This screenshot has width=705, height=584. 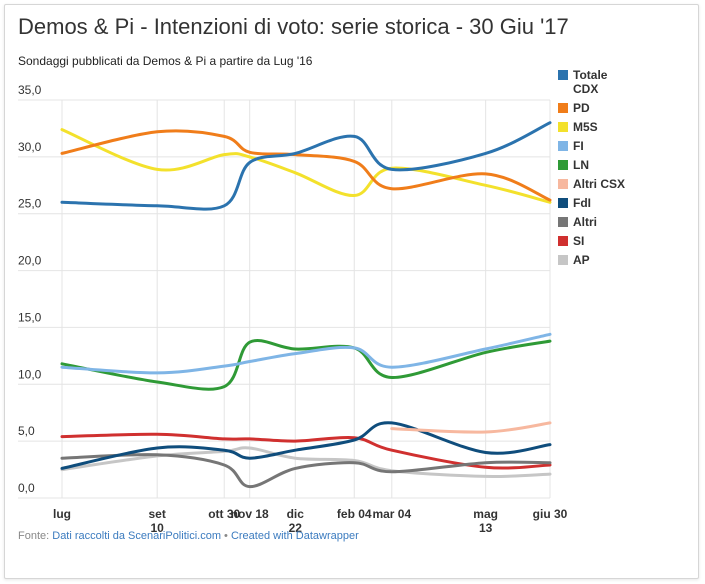 I want to click on legend-label: LN, so click(x=581, y=165).